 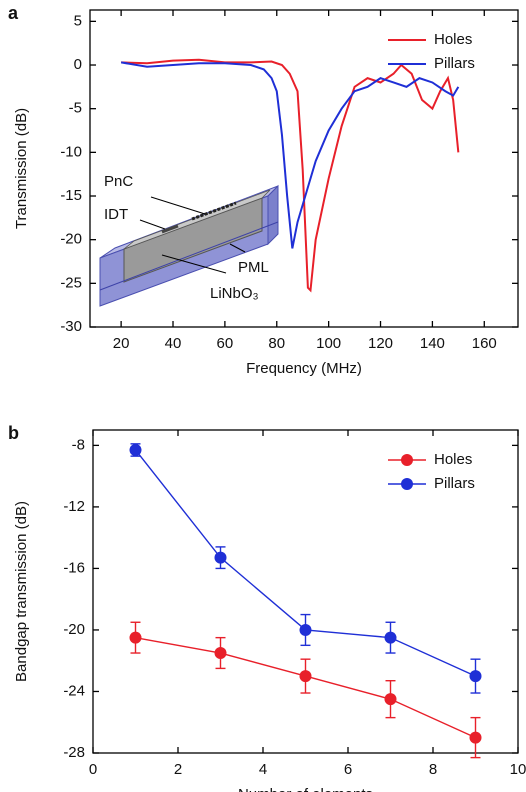 I want to click on y-tick-label: -10, so click(x=71, y=151).